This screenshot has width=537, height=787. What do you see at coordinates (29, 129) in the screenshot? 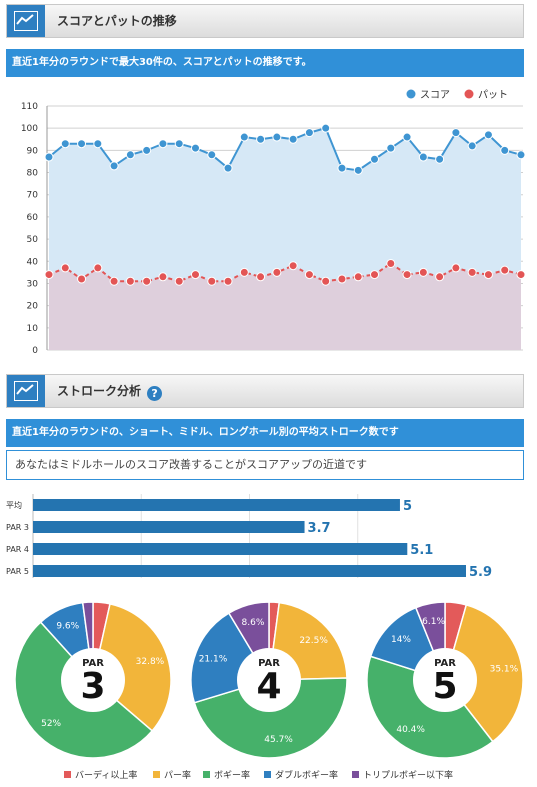
I see `y-tick-label: 100` at bounding box center [29, 129].